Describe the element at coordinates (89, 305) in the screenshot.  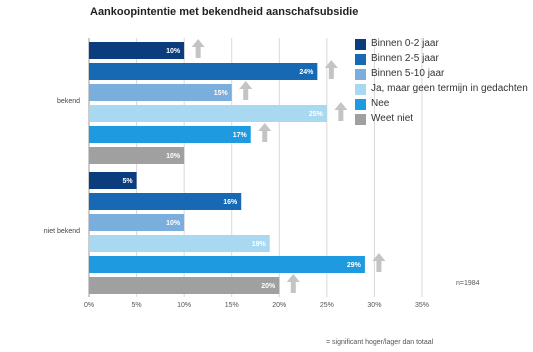
I see `x-tick-label: 0%` at that location.